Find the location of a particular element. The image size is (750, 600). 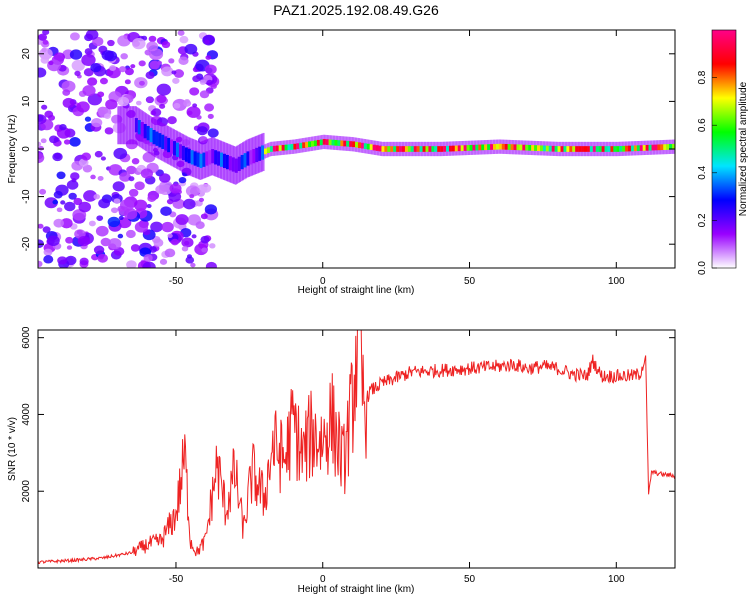

spectrogram-ylabel: Frequency (Hz) is located at coordinates (12, 149).